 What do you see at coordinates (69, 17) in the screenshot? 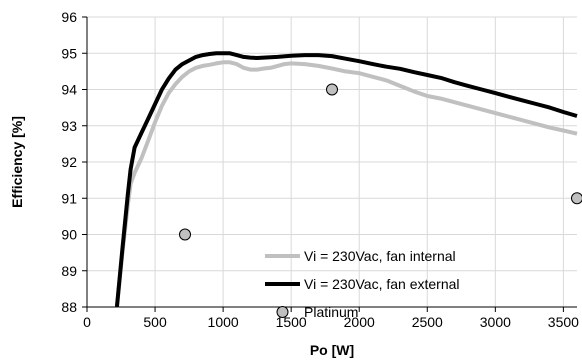
I see `y-tick-label-96: 96` at bounding box center [69, 17].